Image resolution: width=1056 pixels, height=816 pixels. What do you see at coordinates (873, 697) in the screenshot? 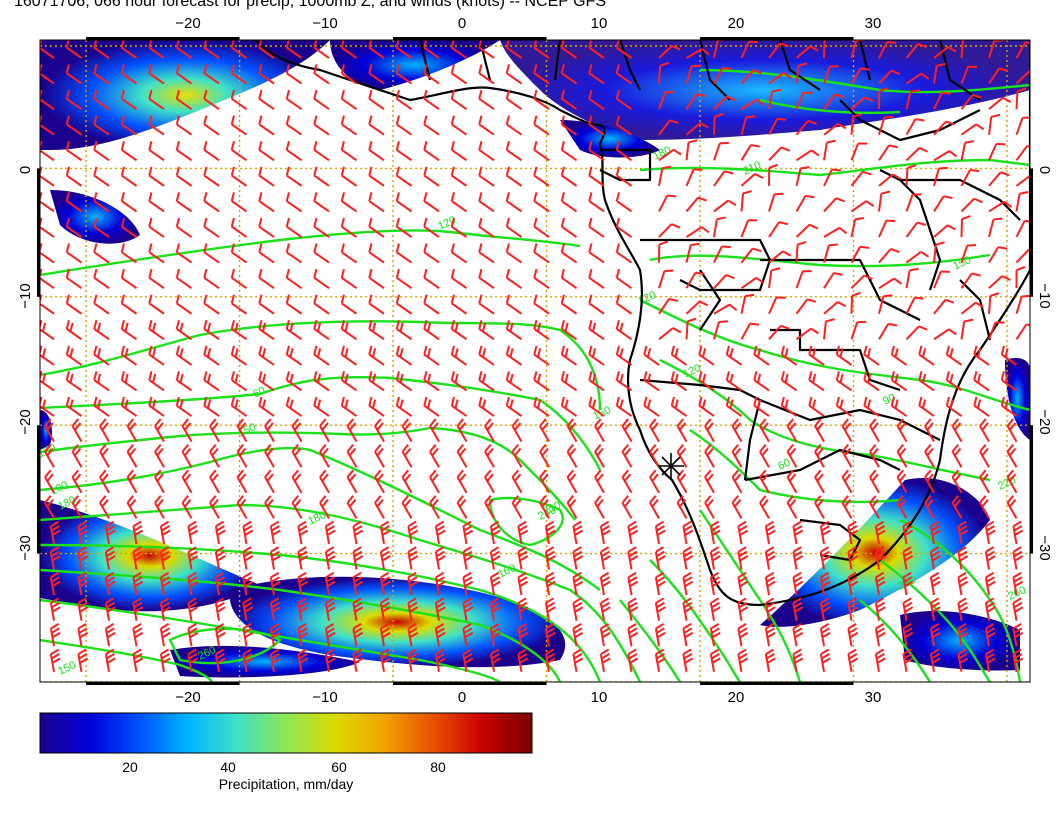
I see `lon-tick-bottom: 30` at bounding box center [873, 697].